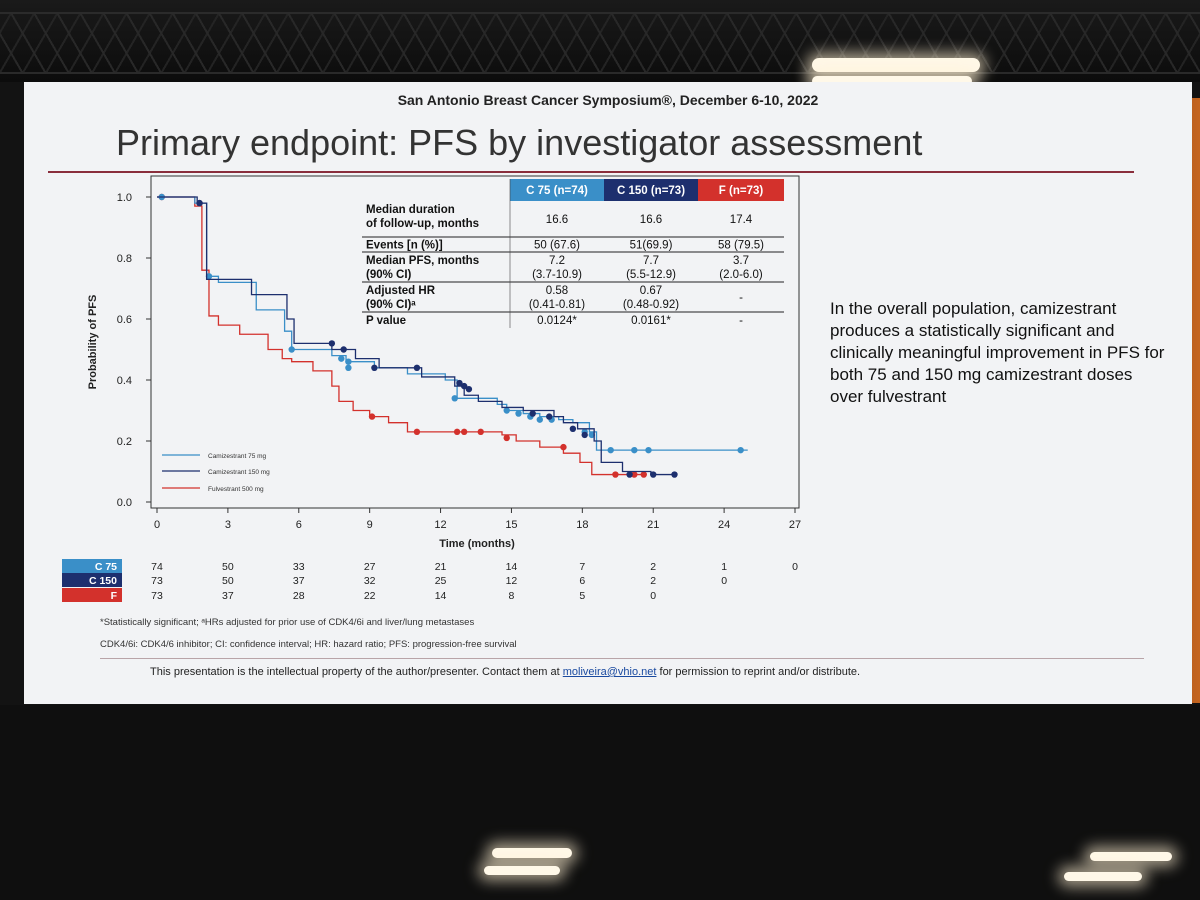 The width and height of the screenshot is (1200, 900). I want to click on at-risk-value: 7, so click(582, 567).